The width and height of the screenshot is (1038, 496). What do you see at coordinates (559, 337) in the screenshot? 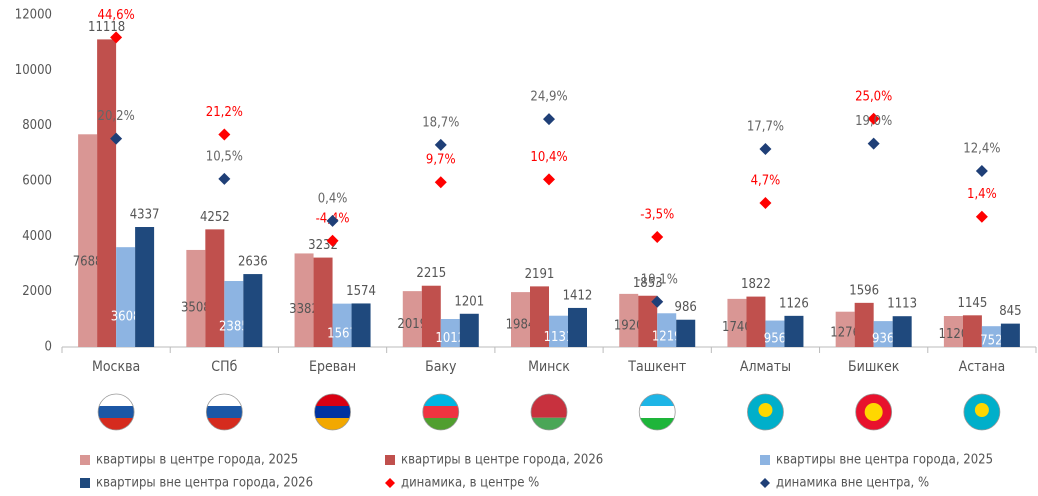
I see `data-label: 1131` at bounding box center [559, 337].